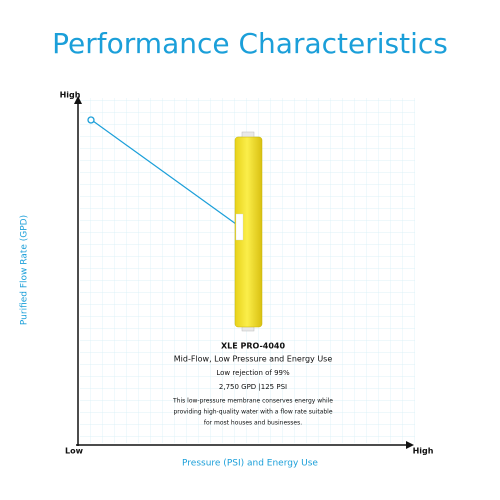  I want to click on specs: 2,750 GPD |125 PSI, so click(253, 387).